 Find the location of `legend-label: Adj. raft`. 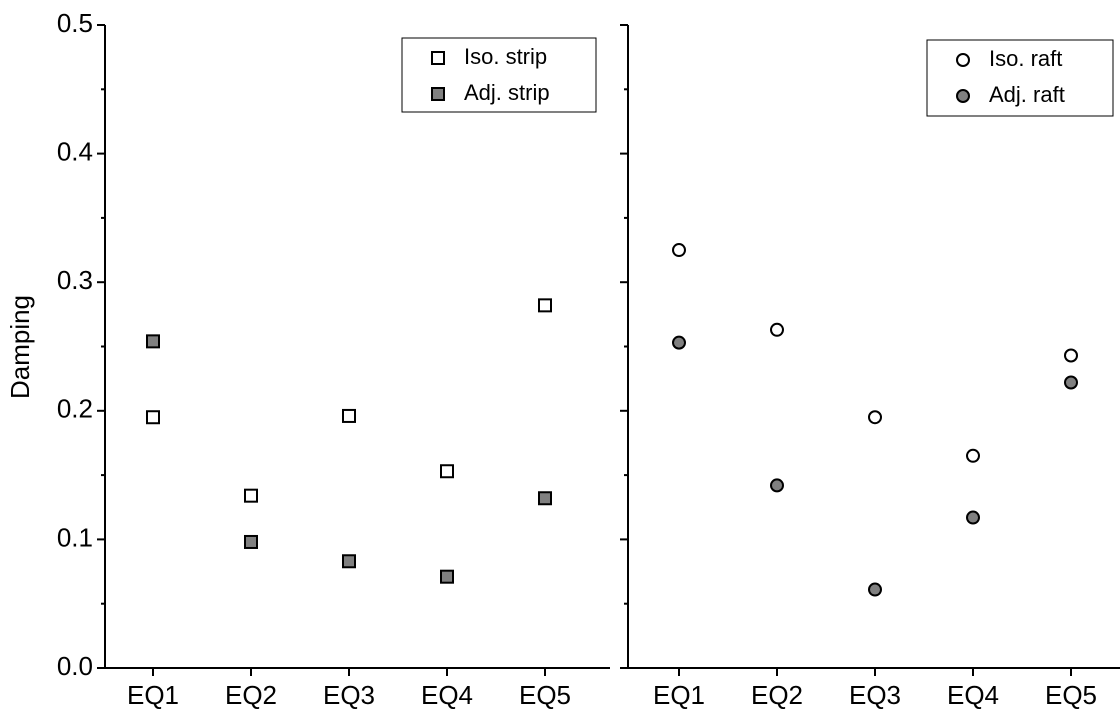

legend-label: Adj. raft is located at coordinates (1027, 94).